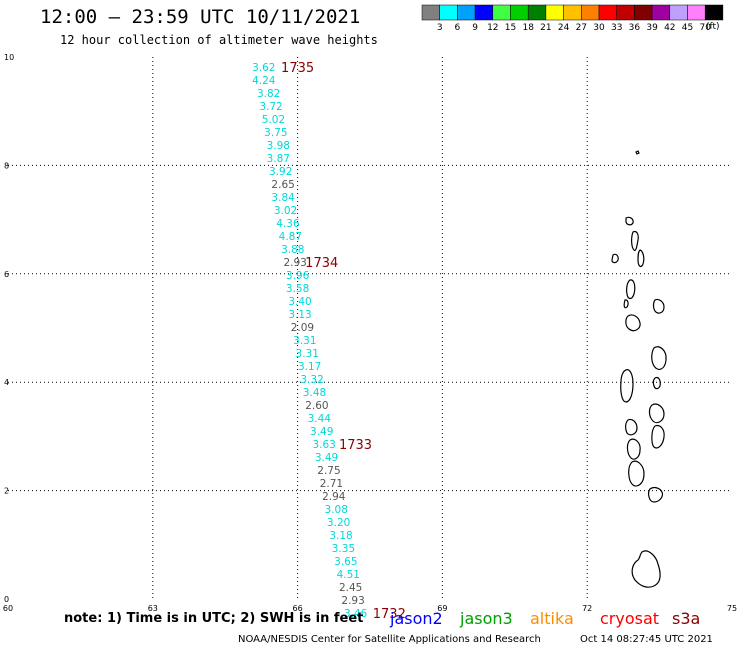  Describe the element at coordinates (687, 28) in the screenshot. I see `legend-label: 45` at that location.